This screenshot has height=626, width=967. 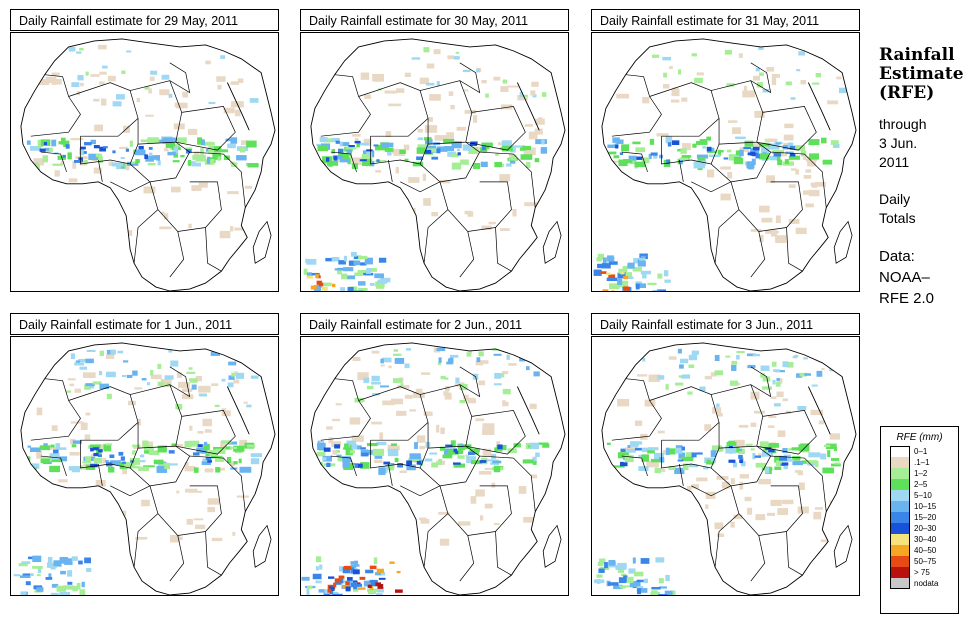 What do you see at coordinates (925, 539) in the screenshot?
I see `legend-label: 30–40` at bounding box center [925, 539].